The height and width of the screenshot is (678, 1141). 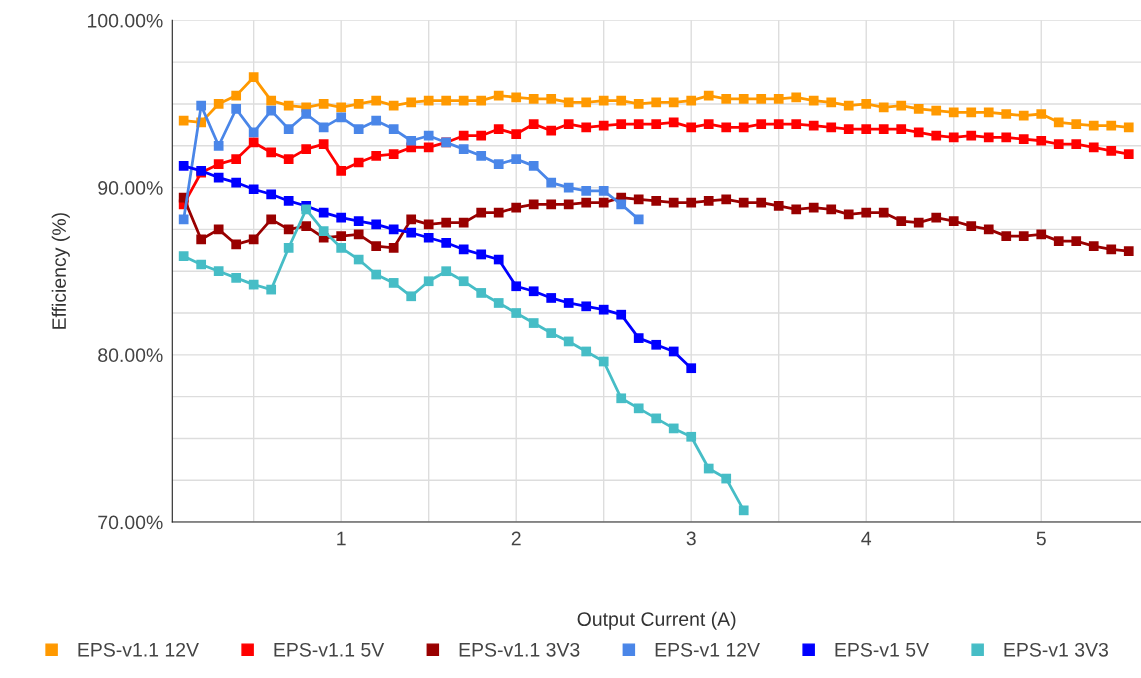 I want to click on legend-label: EPS-v1 3V3, so click(x=1056, y=649).